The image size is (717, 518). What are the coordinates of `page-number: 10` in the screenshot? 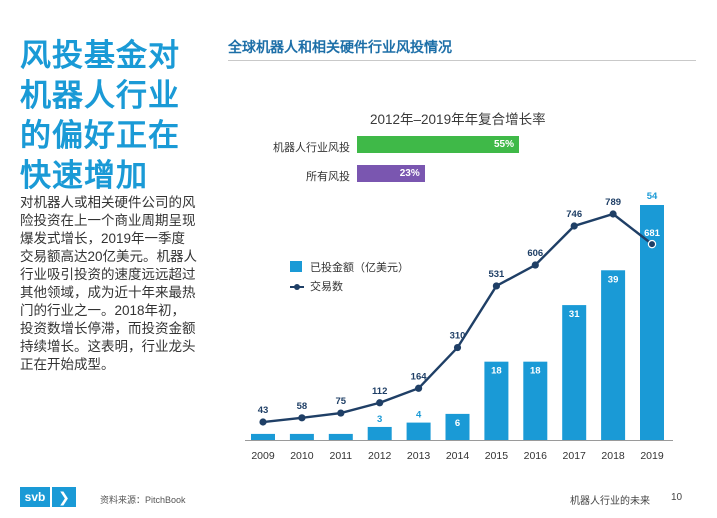 It's located at (677, 497).